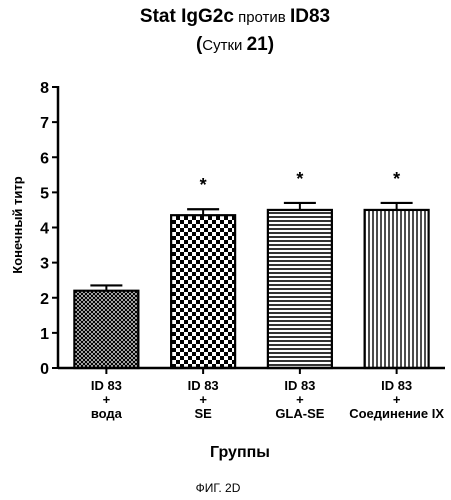  What do you see at coordinates (299, 413) in the screenshot?
I see `x-tick-label-line: GLA-SE` at bounding box center [299, 413].